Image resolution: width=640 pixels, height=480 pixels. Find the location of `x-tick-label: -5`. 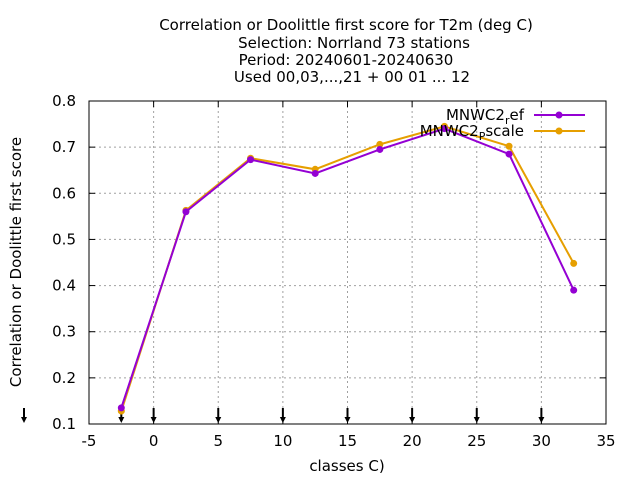

x-tick-label: -5 is located at coordinates (89, 441).